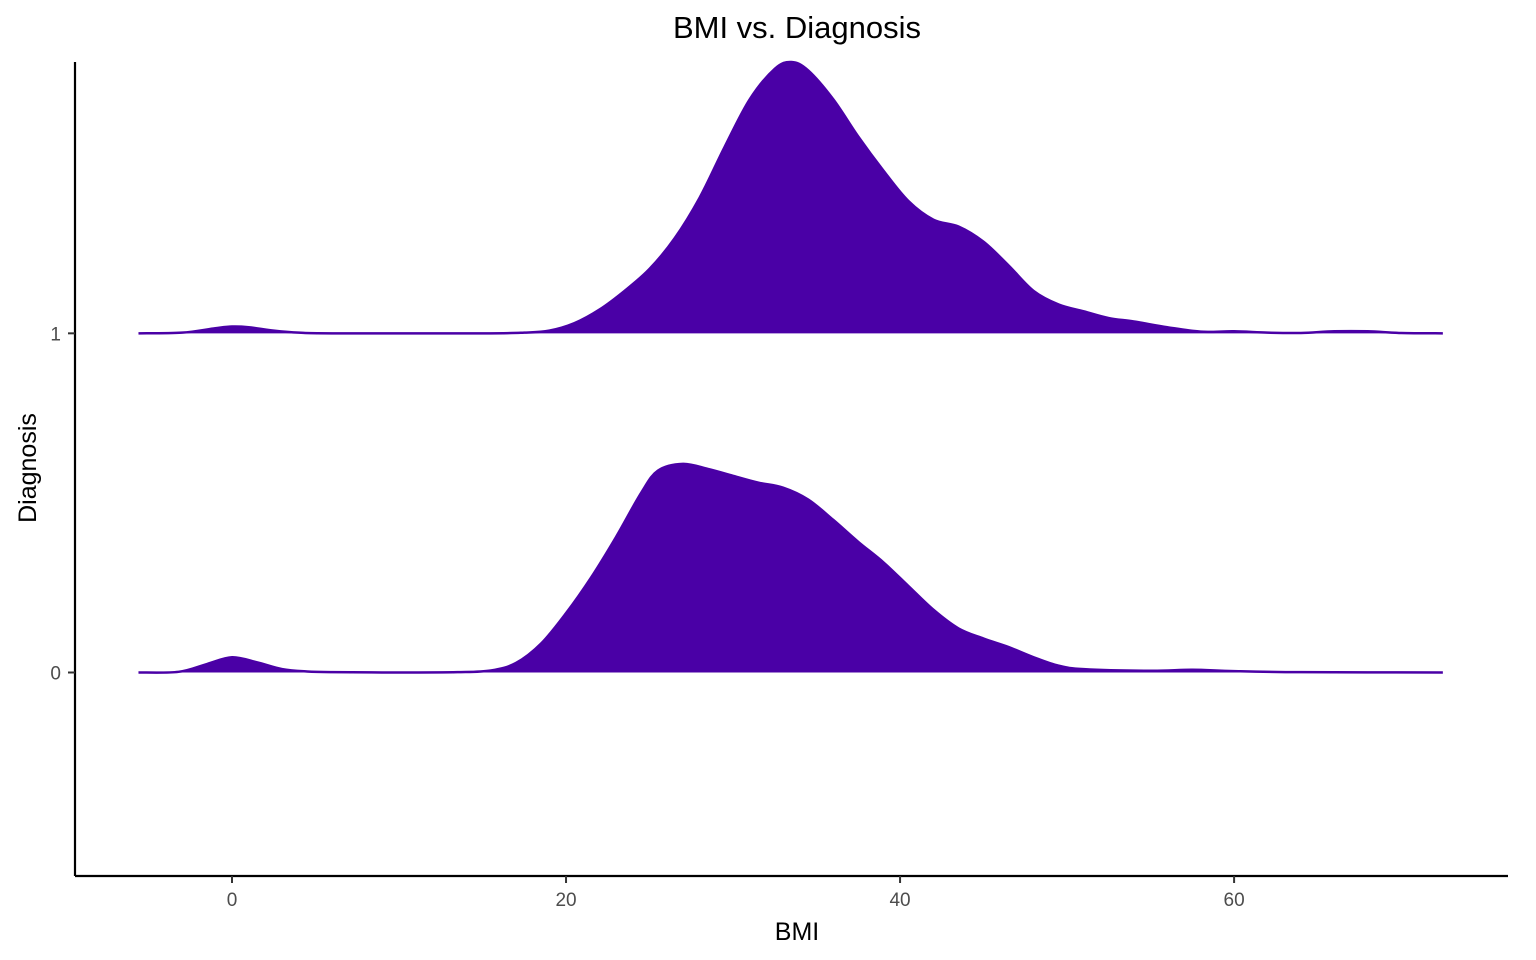 The height and width of the screenshot is (960, 1536). Describe the element at coordinates (232, 900) in the screenshot. I see `x-tick-label: 0` at that location.